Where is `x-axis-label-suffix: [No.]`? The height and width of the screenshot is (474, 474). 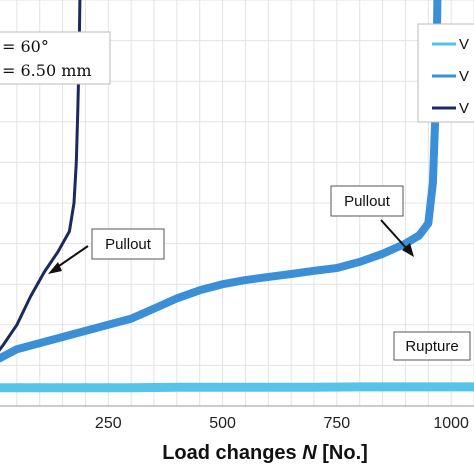 x-axis-label-suffix: [No.] is located at coordinates (342, 453).